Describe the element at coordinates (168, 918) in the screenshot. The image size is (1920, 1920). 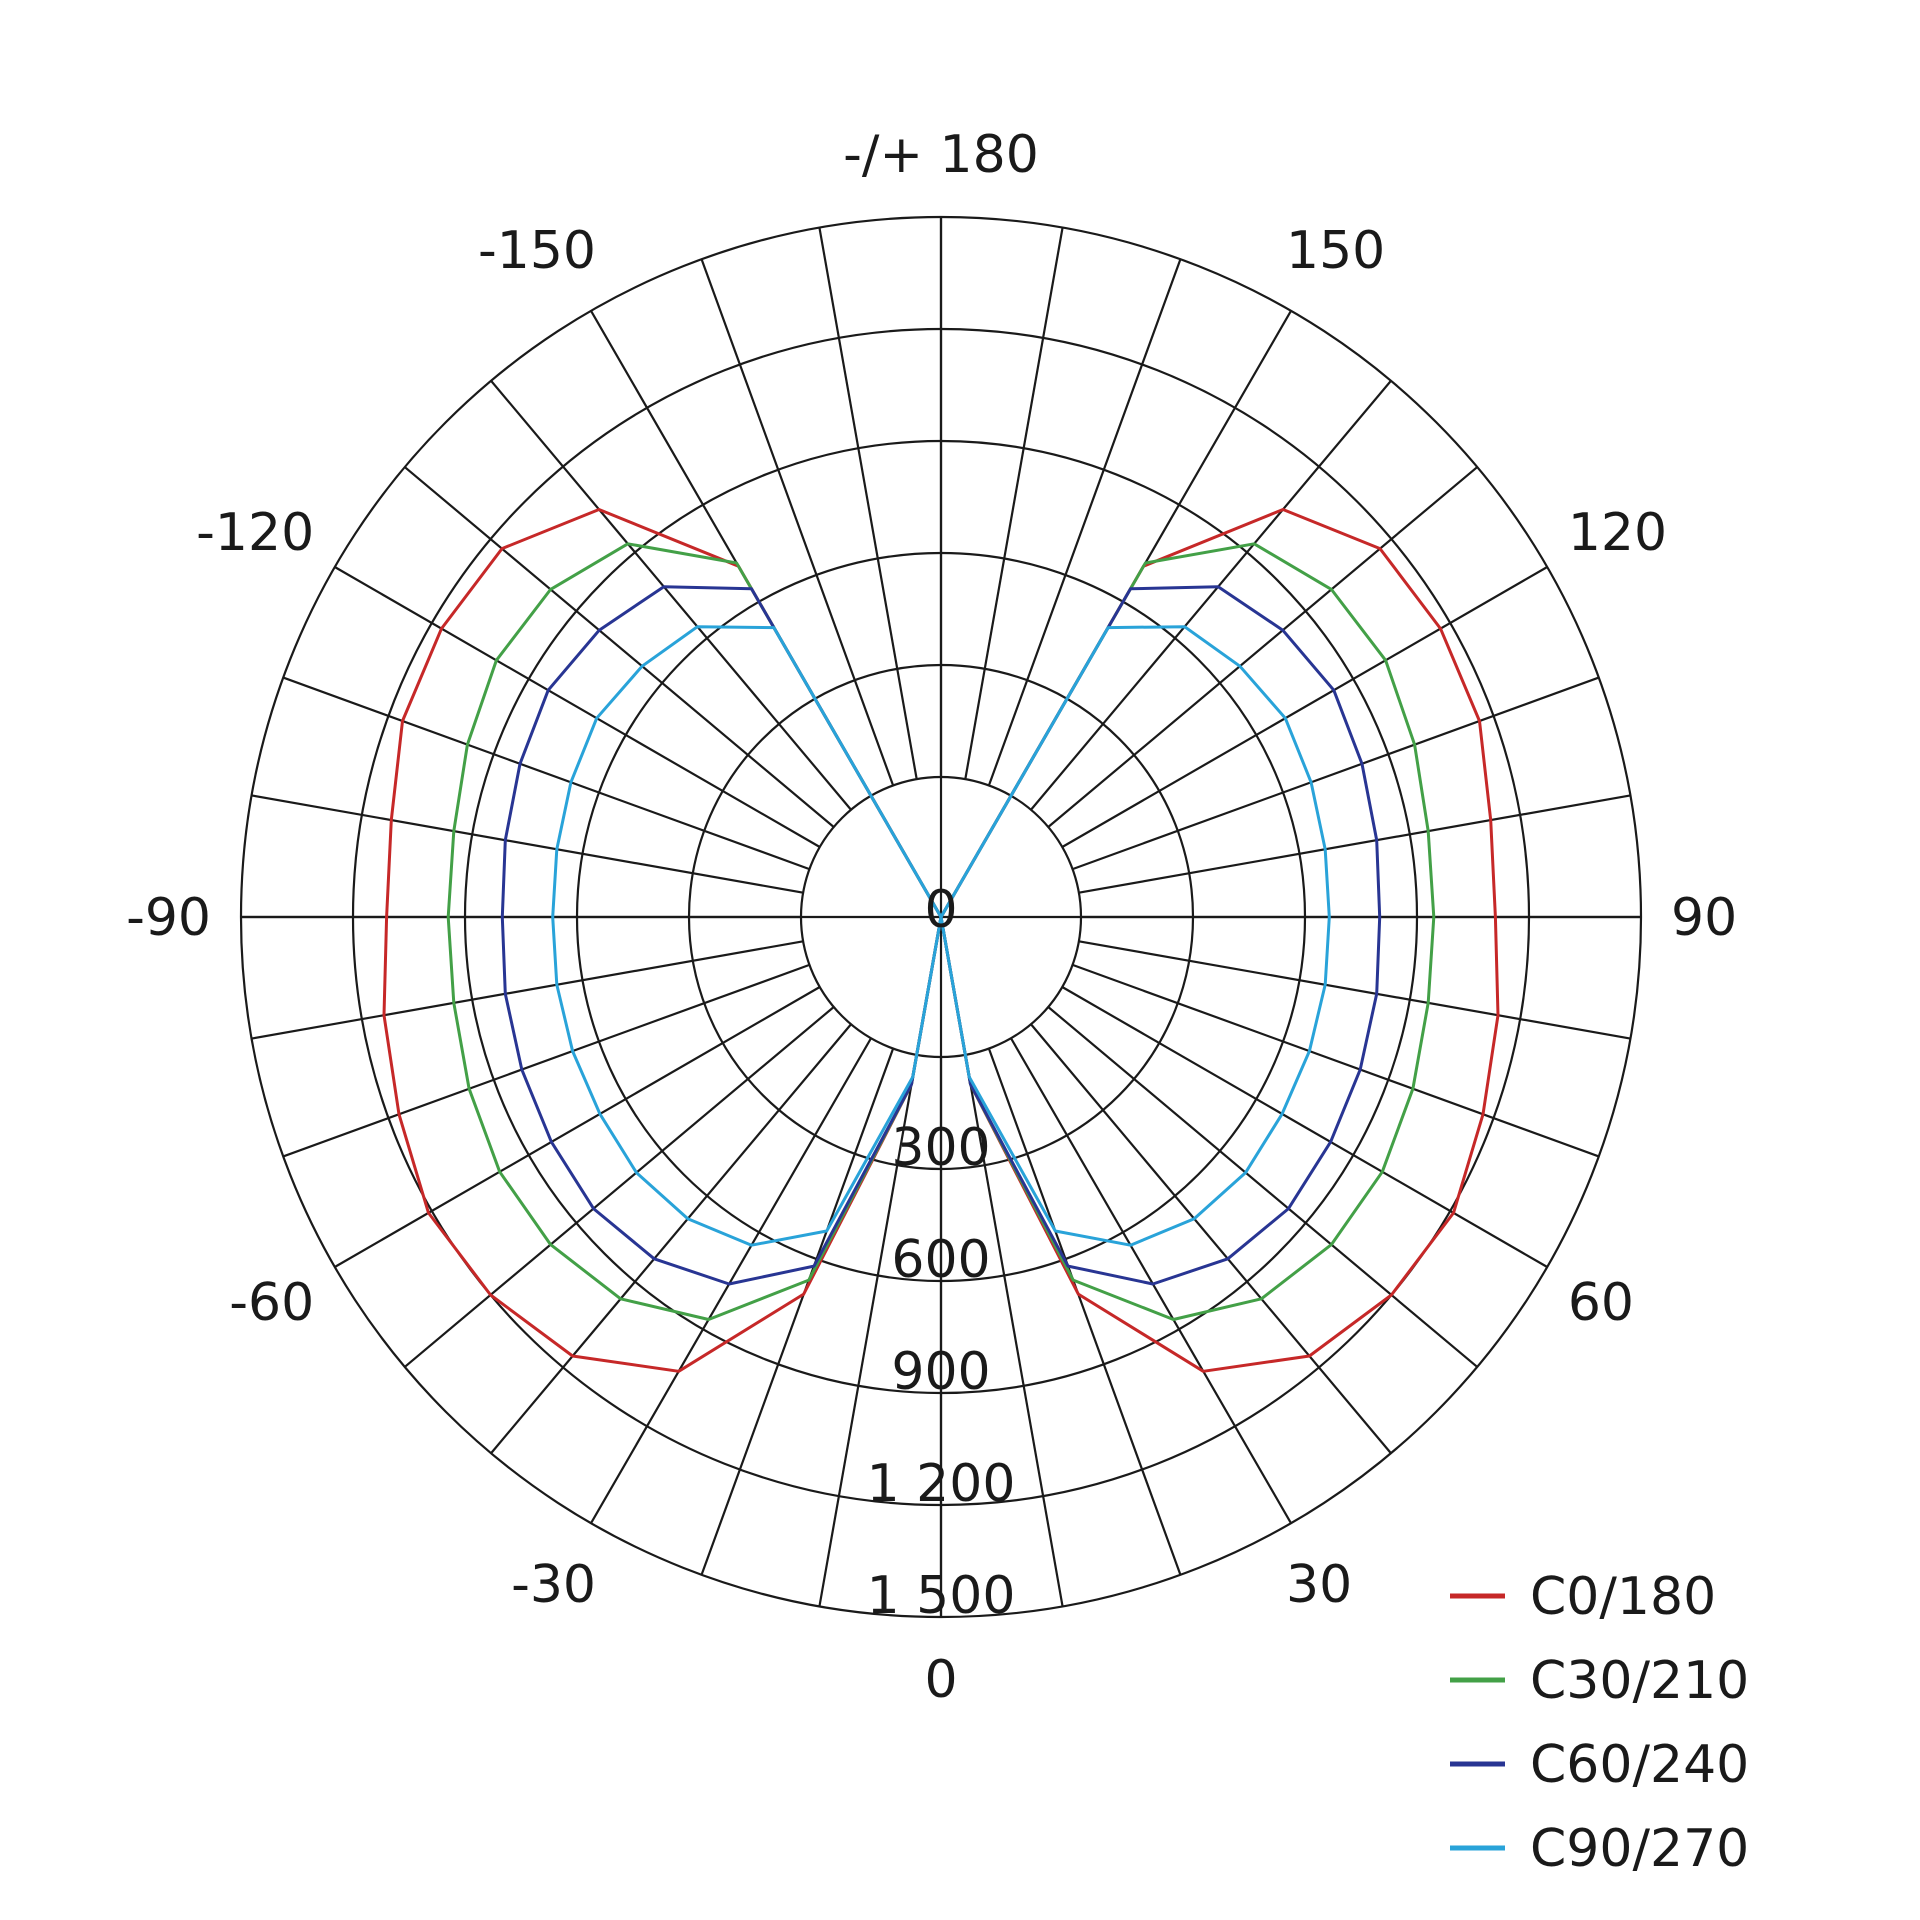
I see `angle-label: -90` at that location.